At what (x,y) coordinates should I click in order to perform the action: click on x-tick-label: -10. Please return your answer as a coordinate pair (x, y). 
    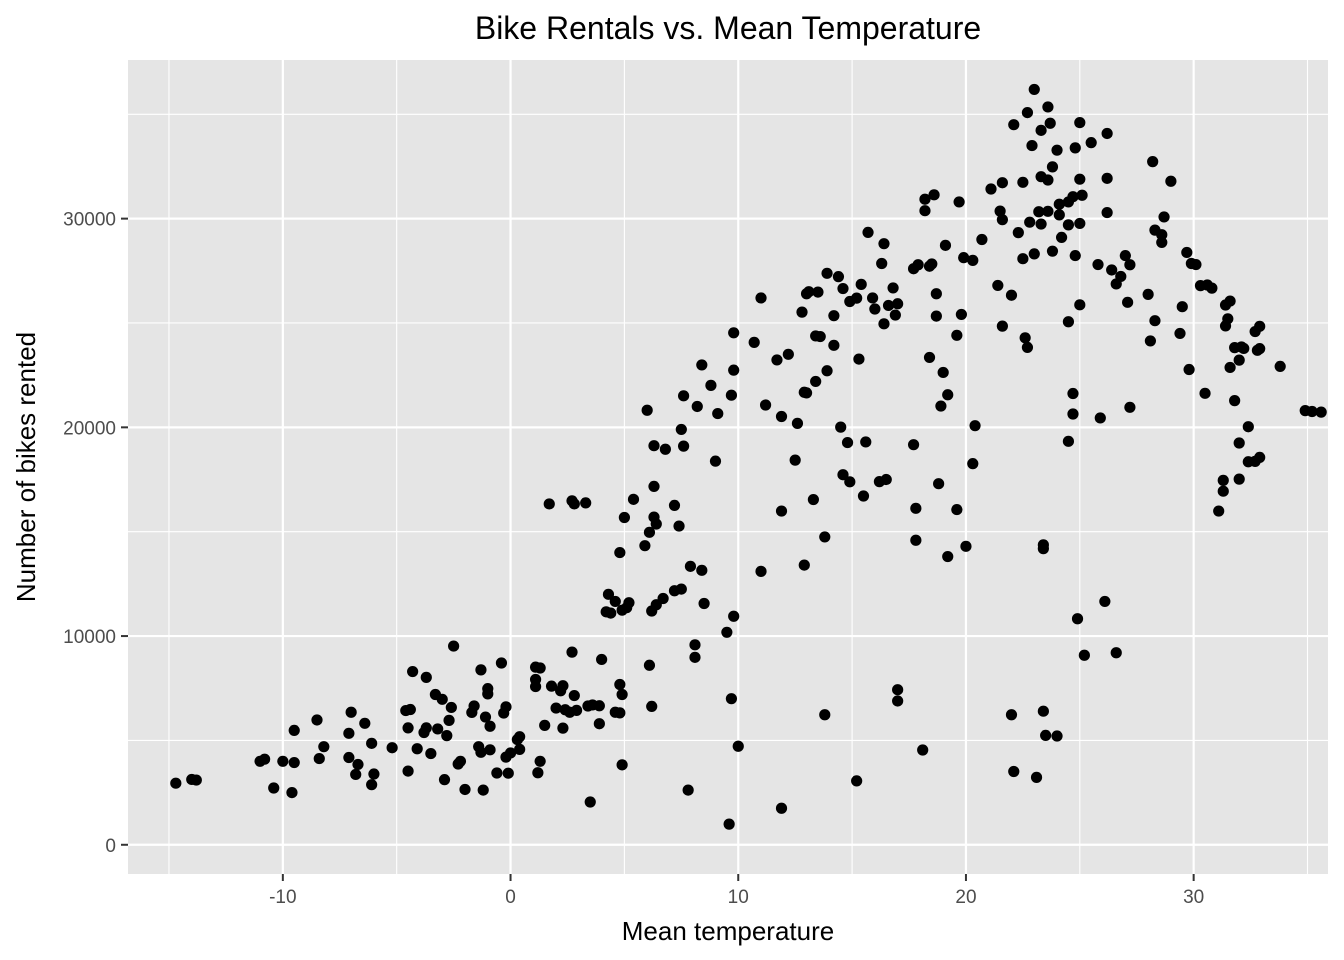
    Looking at the image, I should click on (282, 897).